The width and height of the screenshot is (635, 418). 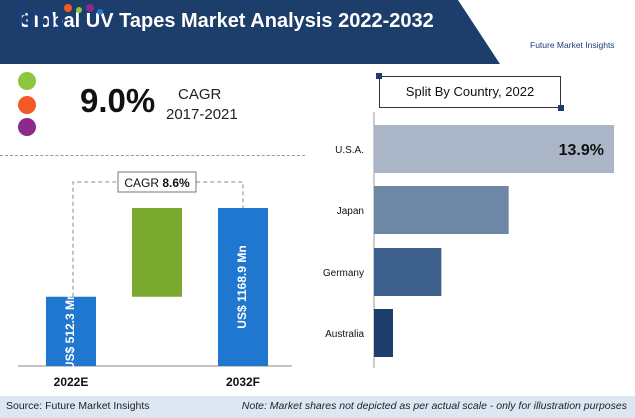 I want to click on logo-caption: Future Market Insights, so click(x=572, y=45).